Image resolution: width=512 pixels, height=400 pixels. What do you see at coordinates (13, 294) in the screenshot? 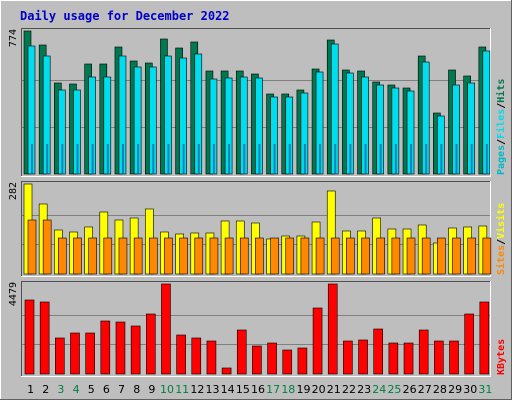
I see `y-max-label: 4479` at bounding box center [13, 294].